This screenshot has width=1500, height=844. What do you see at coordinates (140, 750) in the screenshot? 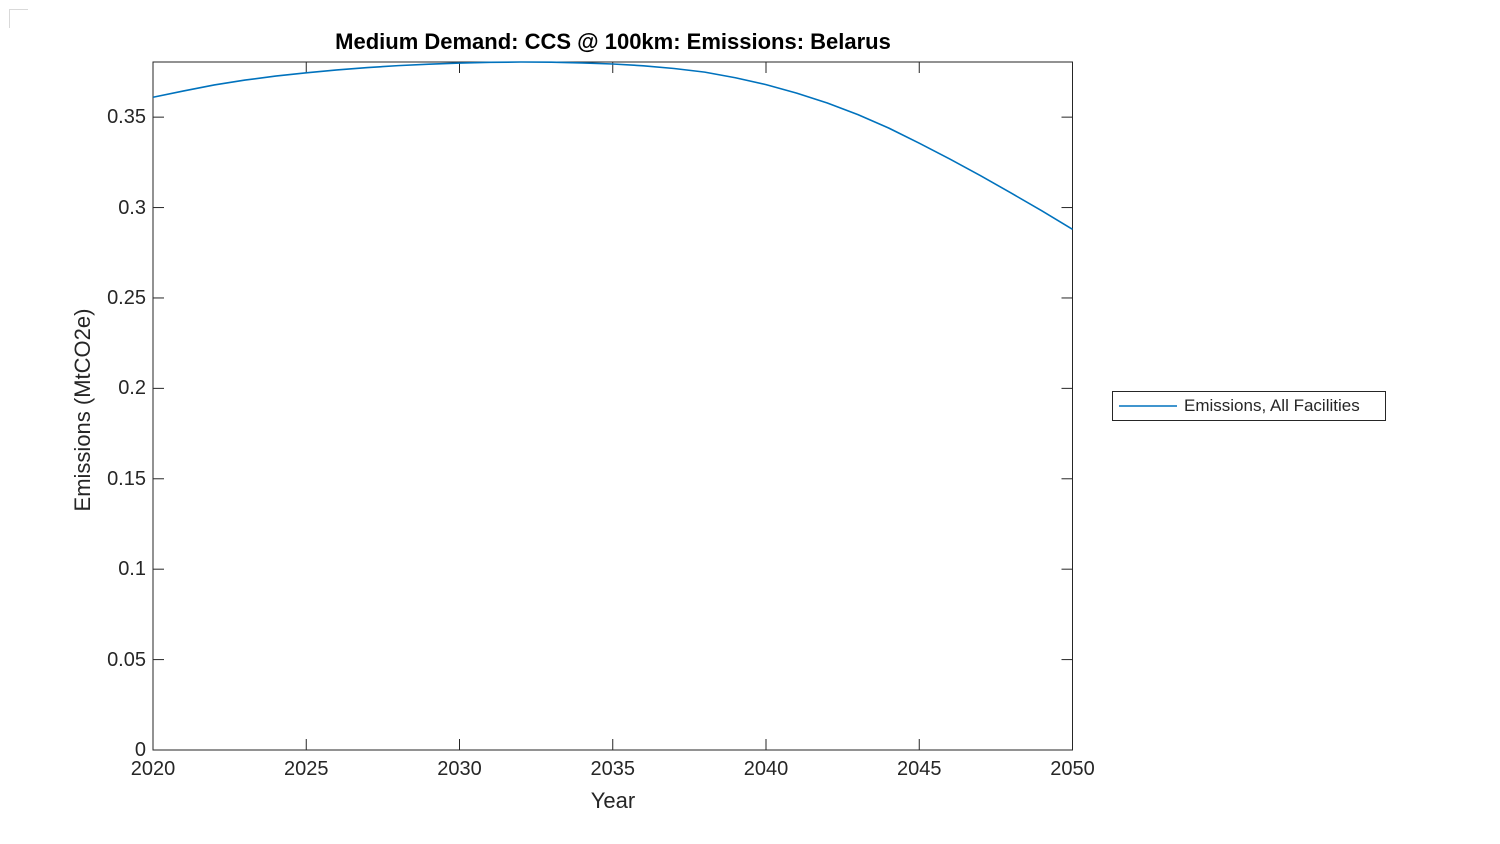
I see `y-tick-label: 0` at bounding box center [140, 750].